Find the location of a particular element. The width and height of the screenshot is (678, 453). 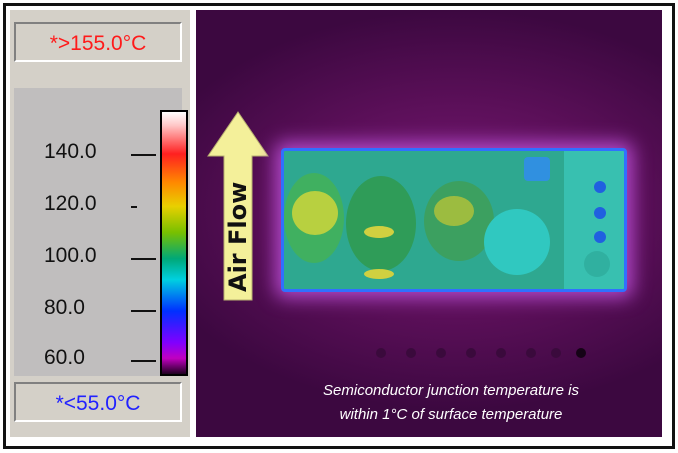

color-gradient-bar is located at coordinates (174, 243).